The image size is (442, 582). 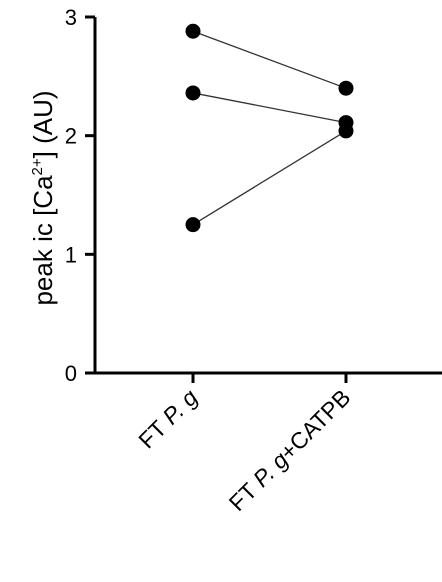 I want to click on y-tick-label: 3, so click(x=71, y=17).